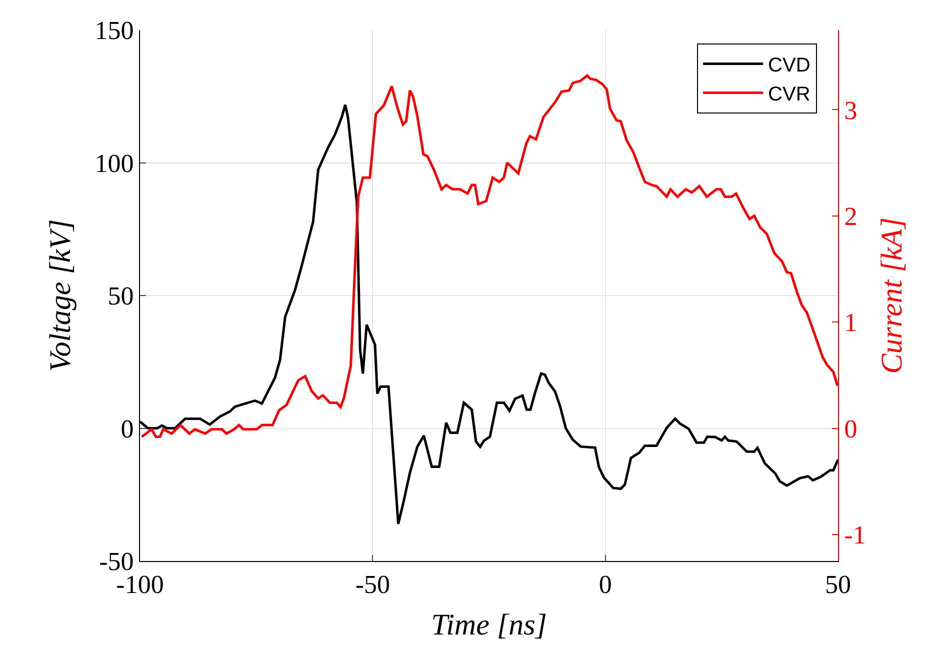 Image resolution: width=937 pixels, height=671 pixels. What do you see at coordinates (121, 296) in the screenshot?
I see `y-tick-label: 50` at bounding box center [121, 296].